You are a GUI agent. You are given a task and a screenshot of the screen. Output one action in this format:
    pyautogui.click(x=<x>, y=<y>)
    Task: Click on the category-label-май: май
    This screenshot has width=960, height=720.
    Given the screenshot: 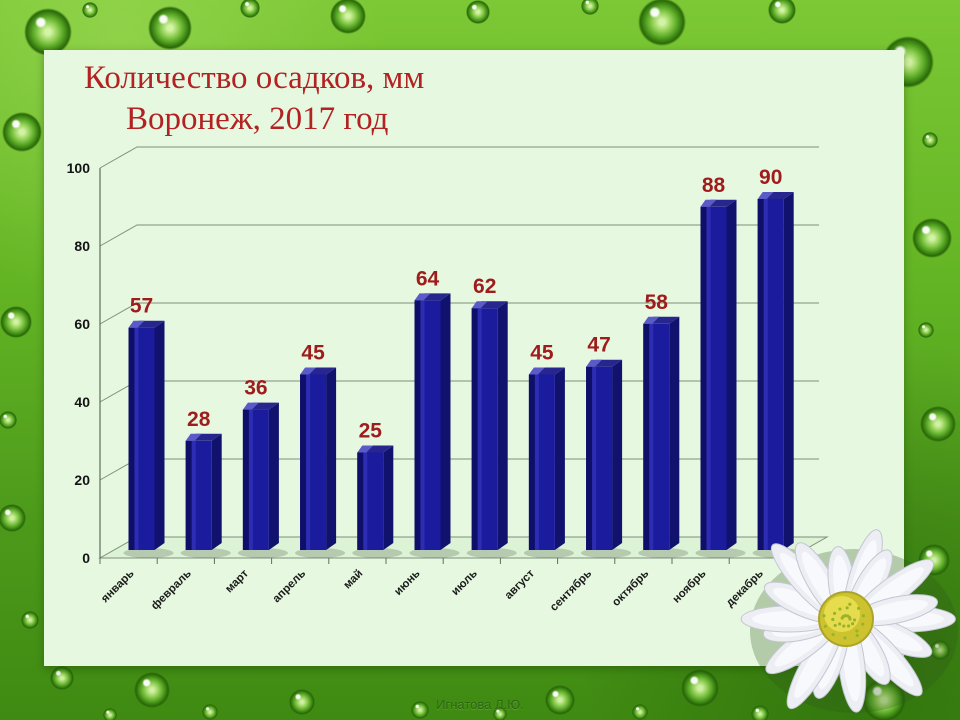 What is the action you would take?
    pyautogui.click(x=354, y=580)
    